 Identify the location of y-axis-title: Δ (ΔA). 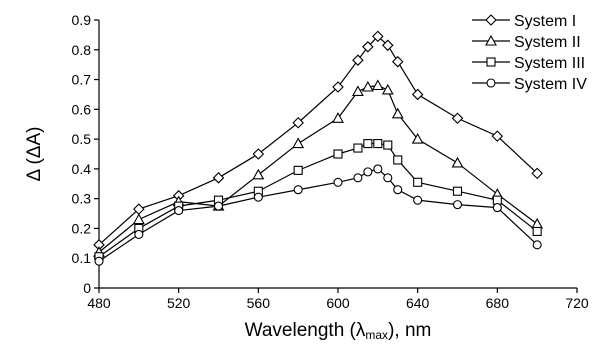
(34, 154).